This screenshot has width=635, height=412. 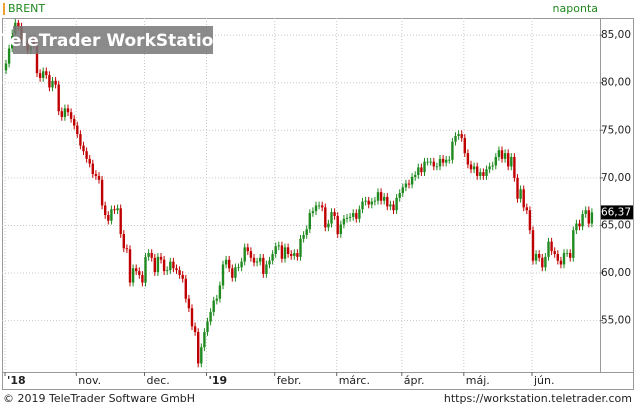 What do you see at coordinates (616, 321) in the screenshot?
I see `y-tick-label: 55,00` at bounding box center [616, 321].